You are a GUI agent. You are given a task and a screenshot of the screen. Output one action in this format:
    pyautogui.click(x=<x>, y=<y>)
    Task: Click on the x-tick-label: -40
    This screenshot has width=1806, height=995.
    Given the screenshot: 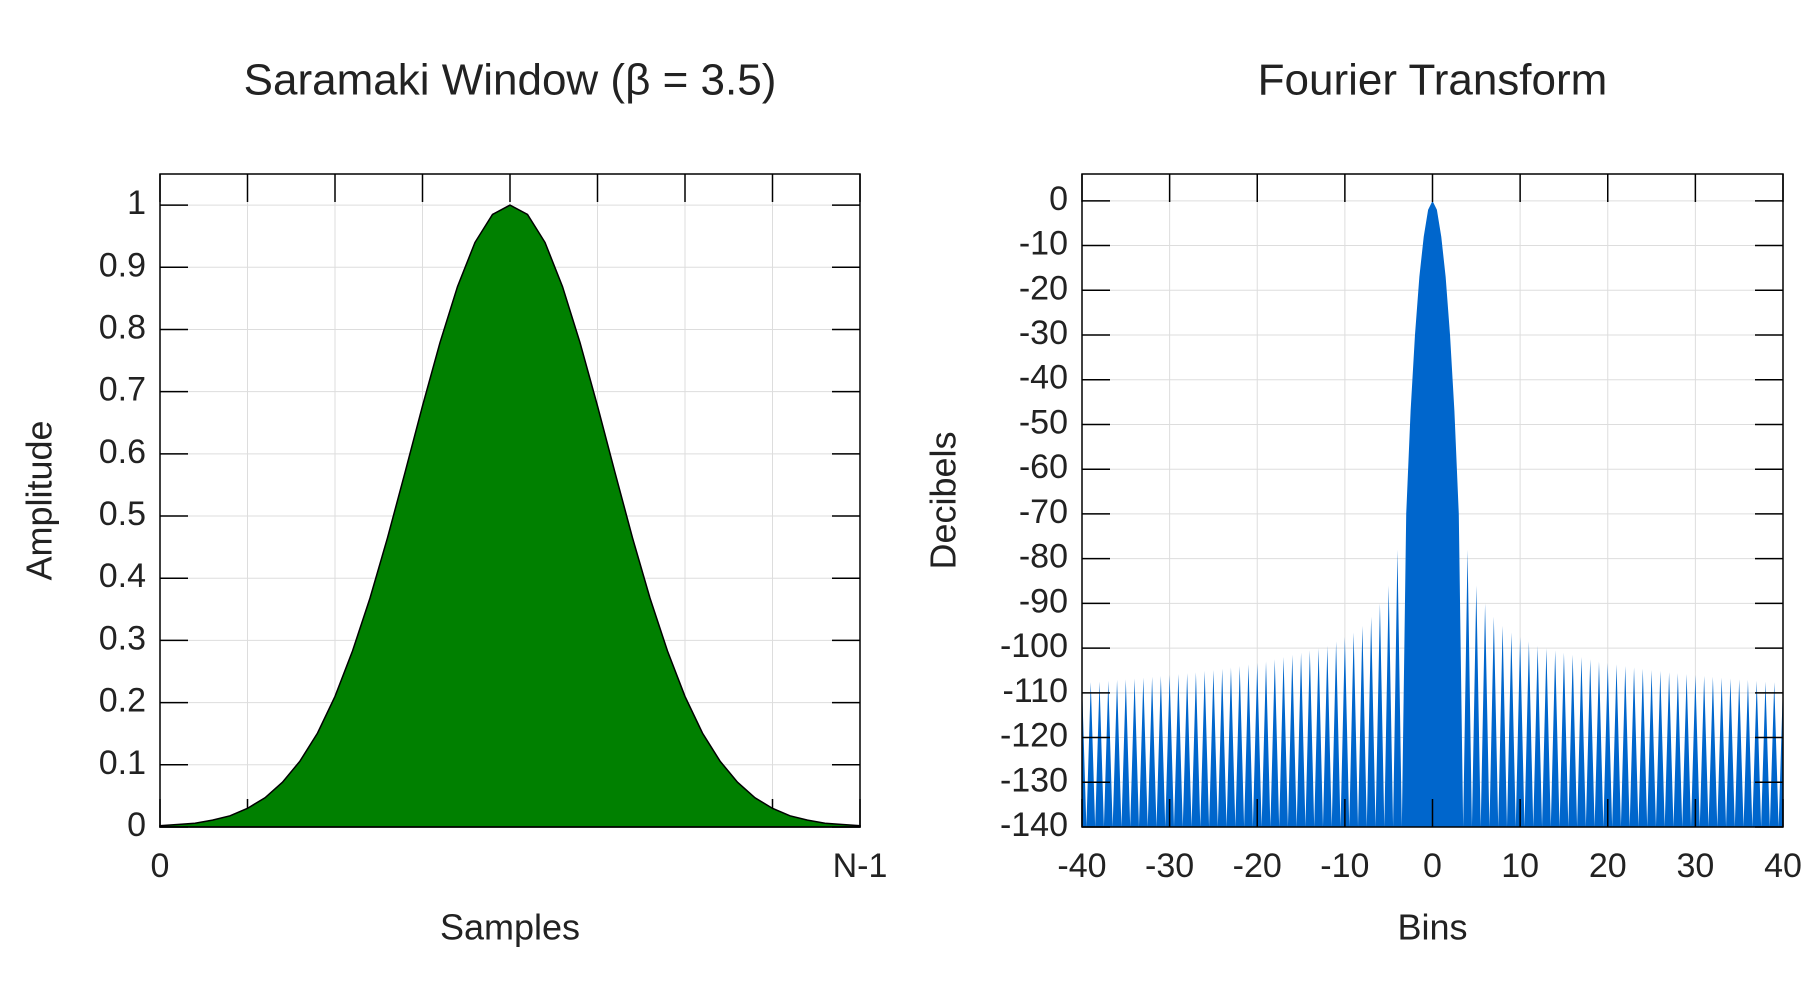 What is the action you would take?
    pyautogui.click(x=1081, y=866)
    